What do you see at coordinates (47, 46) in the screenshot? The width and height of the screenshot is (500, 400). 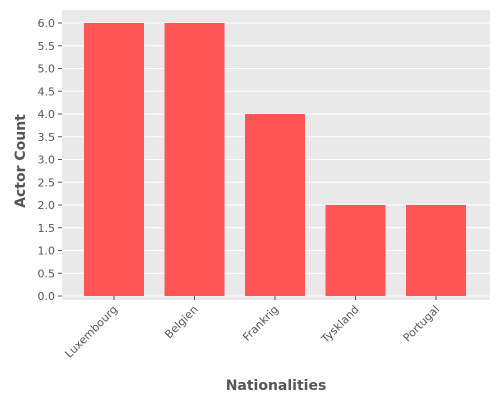 I see `y-tick-label: 5.5` at bounding box center [47, 46].